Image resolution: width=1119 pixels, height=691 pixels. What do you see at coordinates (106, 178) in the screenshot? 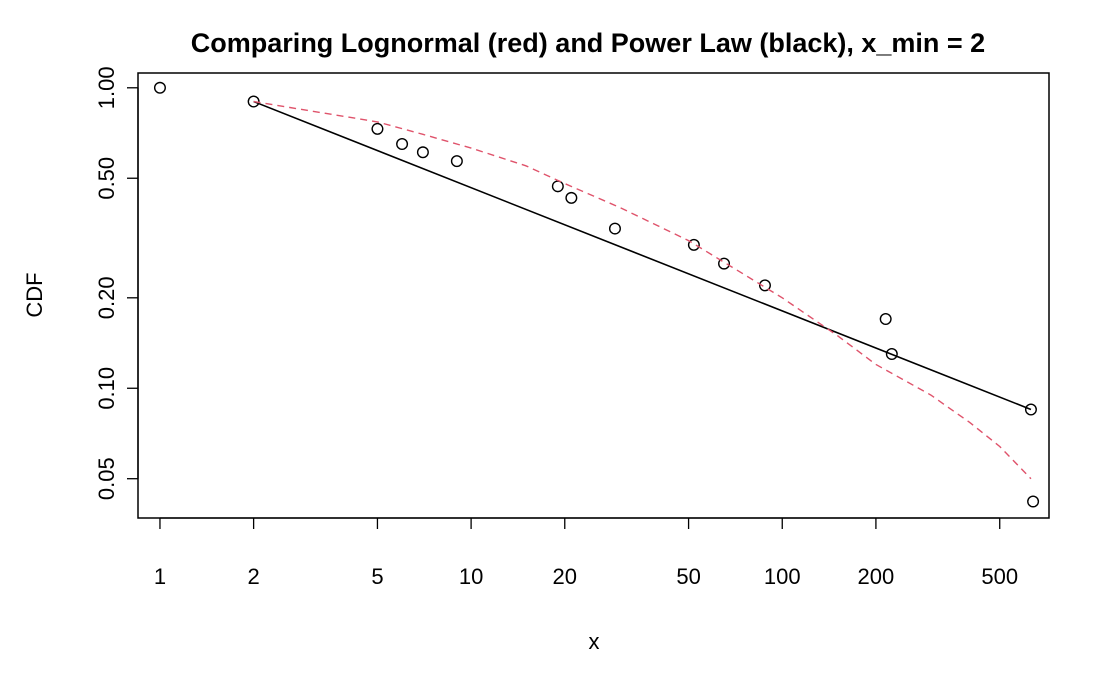
I see `y-tick-label: 0.50` at bounding box center [106, 178].